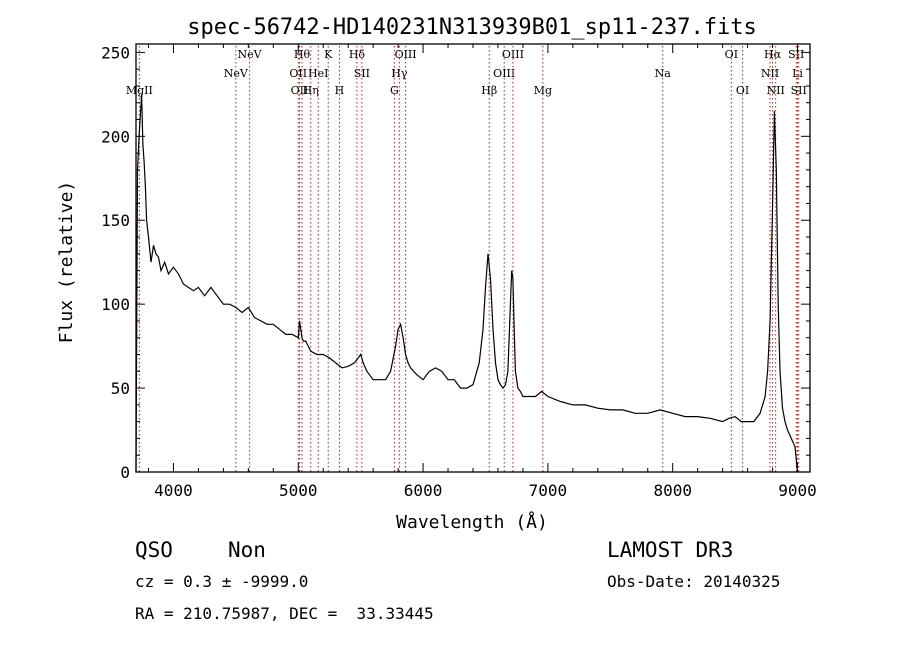  Describe the element at coordinates (115, 304) in the screenshot. I see `y-tick-label-2: 100` at that location.